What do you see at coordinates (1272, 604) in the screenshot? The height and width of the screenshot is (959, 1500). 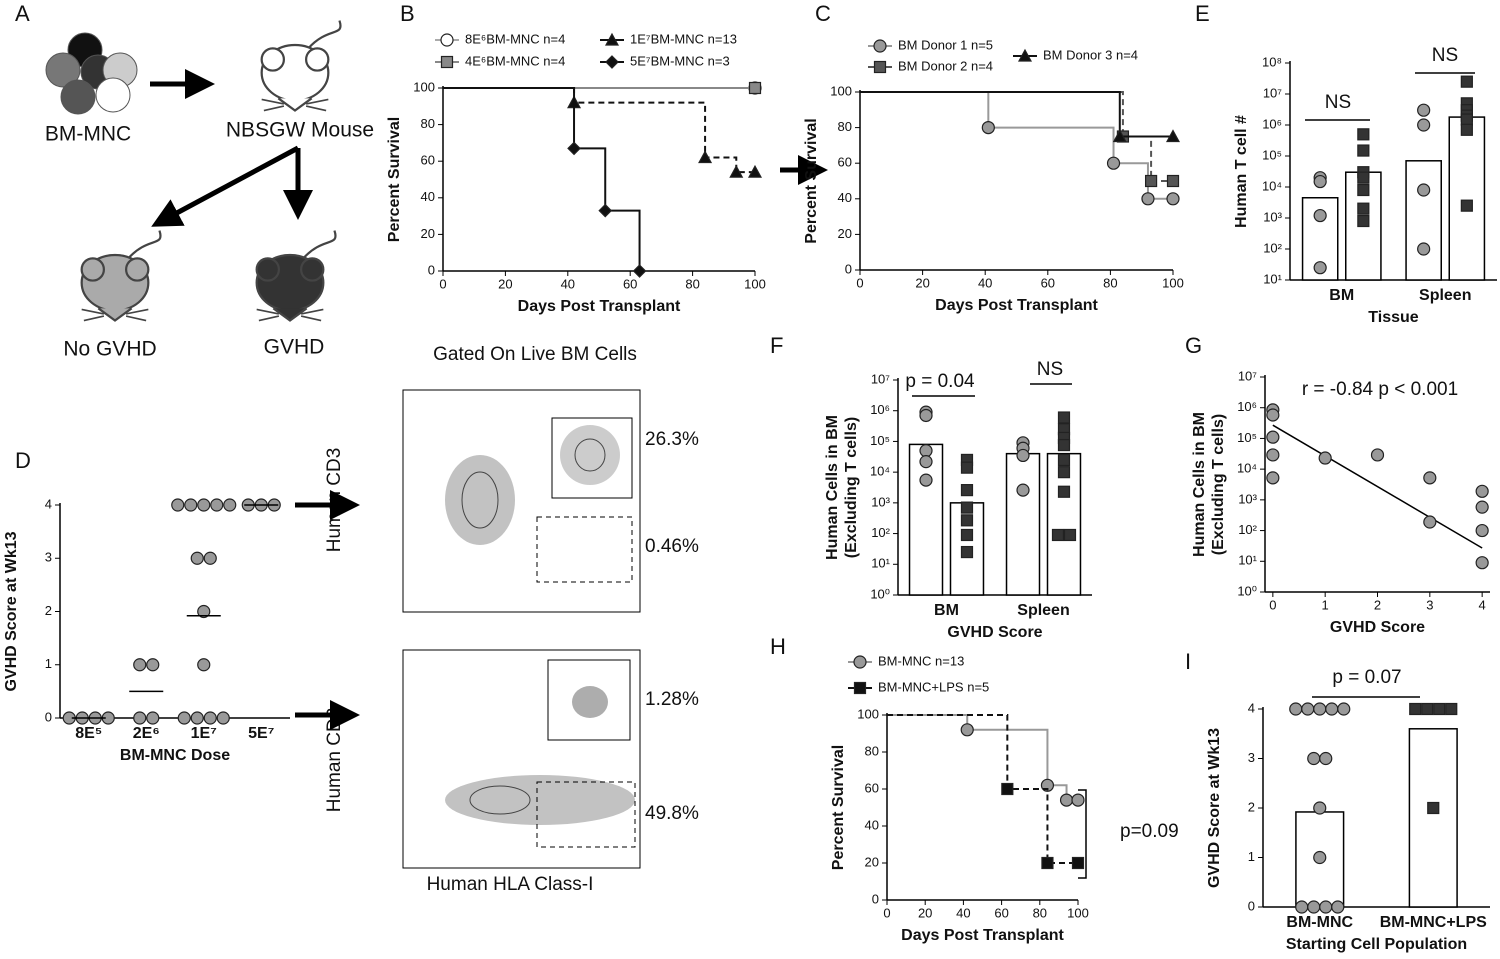 I see `x-tick-label: 0` at bounding box center [1272, 604].